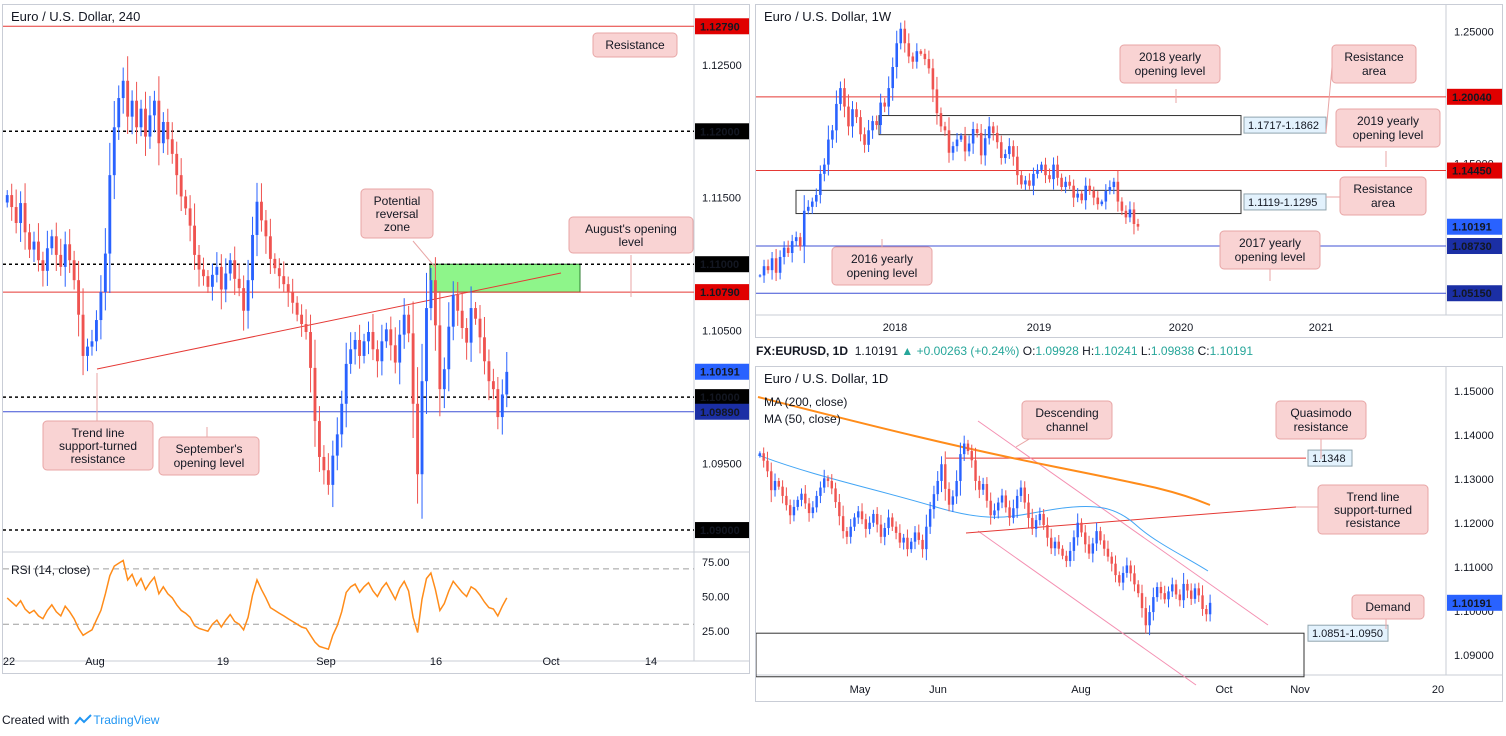 Image resolution: width=1506 pixels, height=736 pixels. What do you see at coordinates (721, 199) in the screenshot?
I see `price-tick-label: 1.11500` at bounding box center [721, 199].